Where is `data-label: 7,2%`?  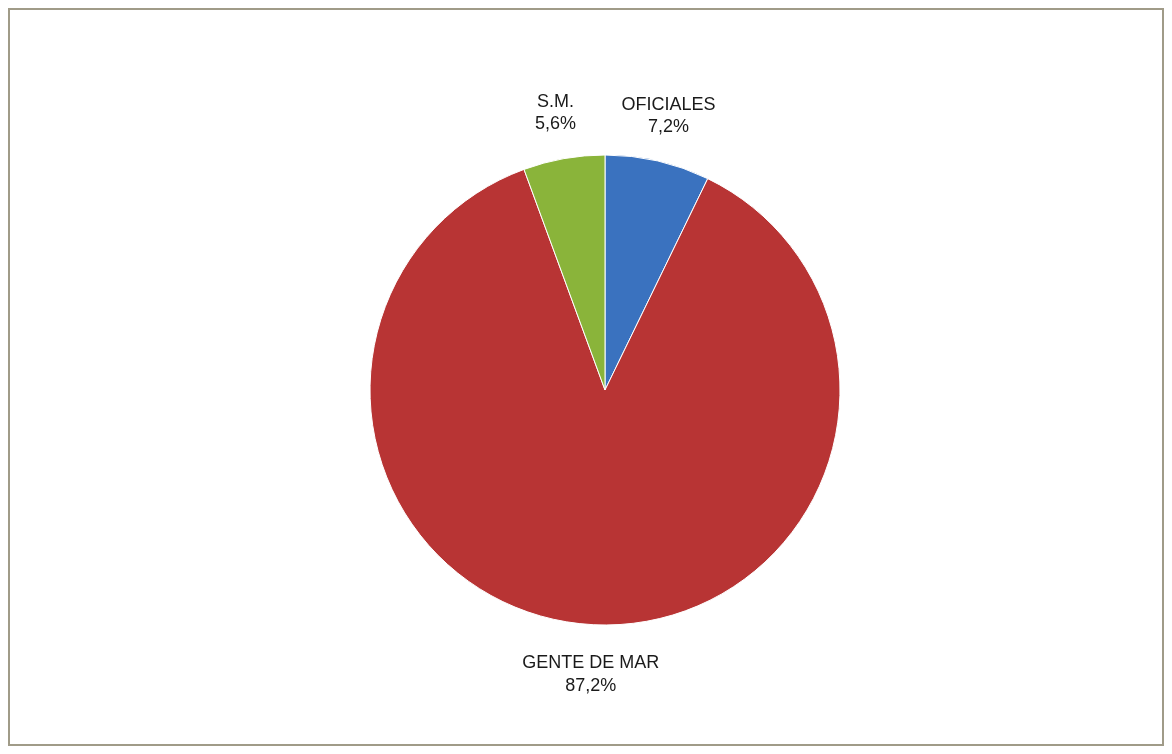
data-label: 7,2% is located at coordinates (668, 126).